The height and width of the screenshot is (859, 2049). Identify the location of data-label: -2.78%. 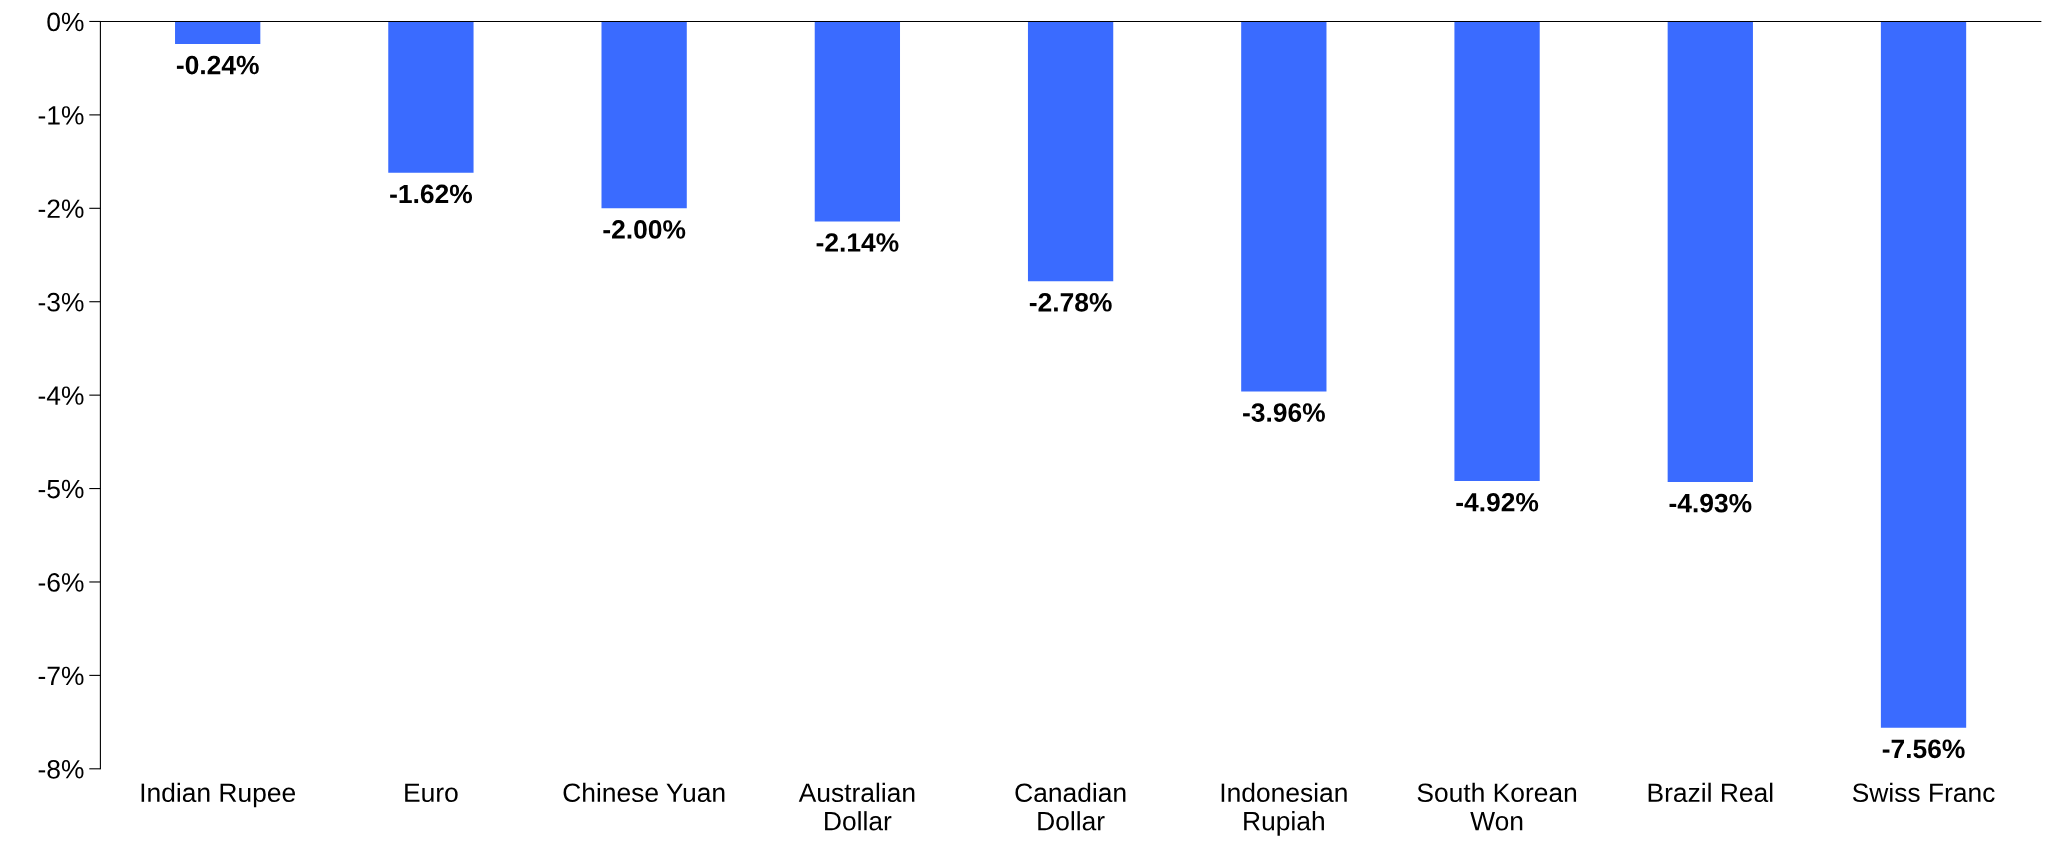
(1070, 302).